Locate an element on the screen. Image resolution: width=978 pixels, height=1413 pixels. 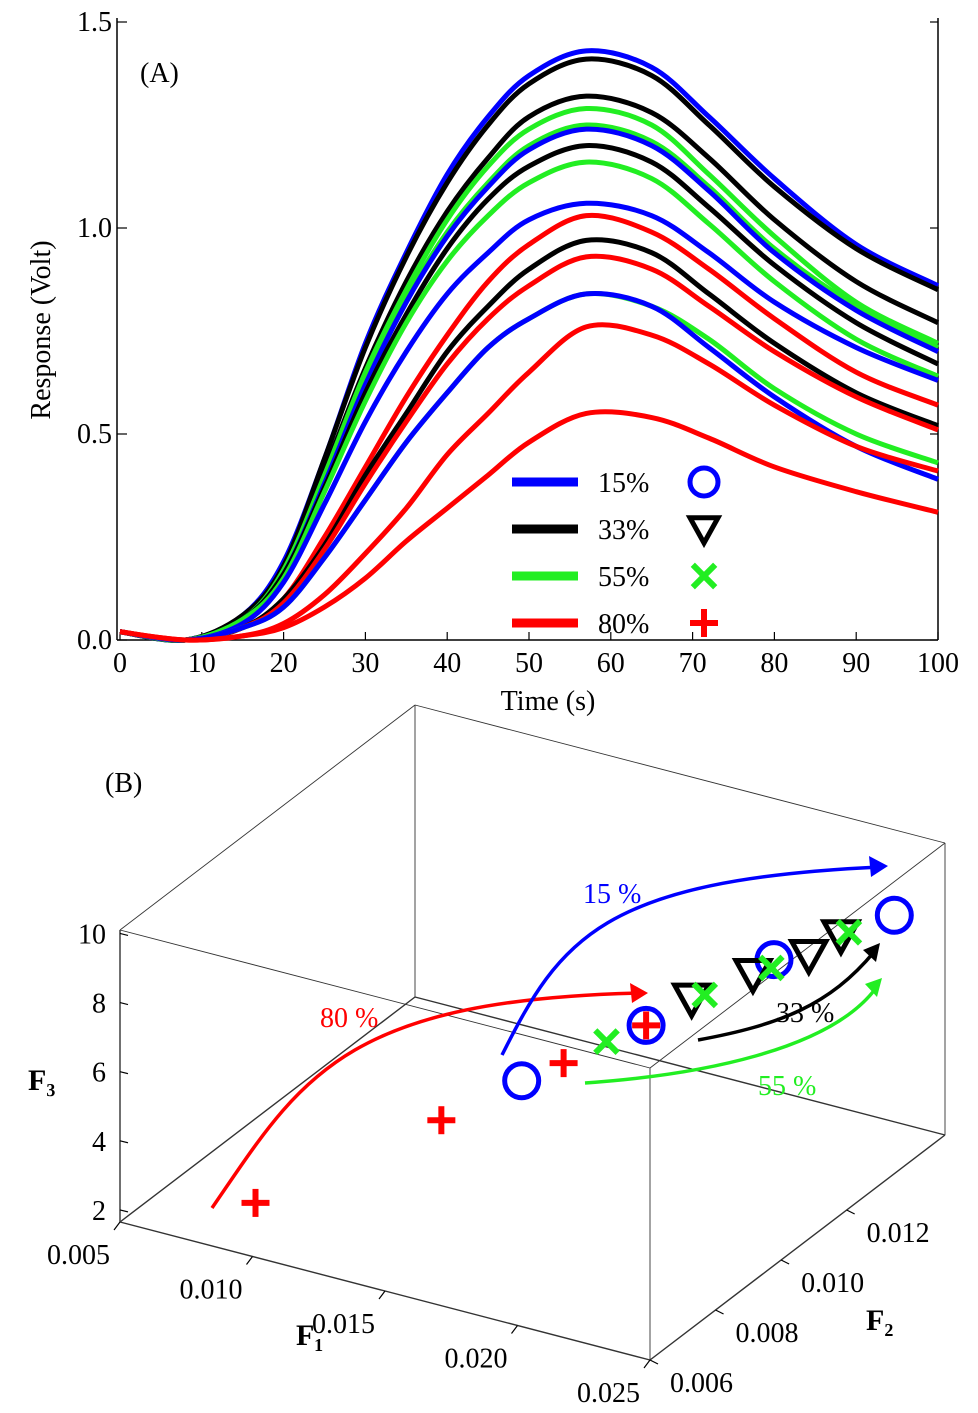
f1-axis-label: F₁ is located at coordinates (309, 1335).